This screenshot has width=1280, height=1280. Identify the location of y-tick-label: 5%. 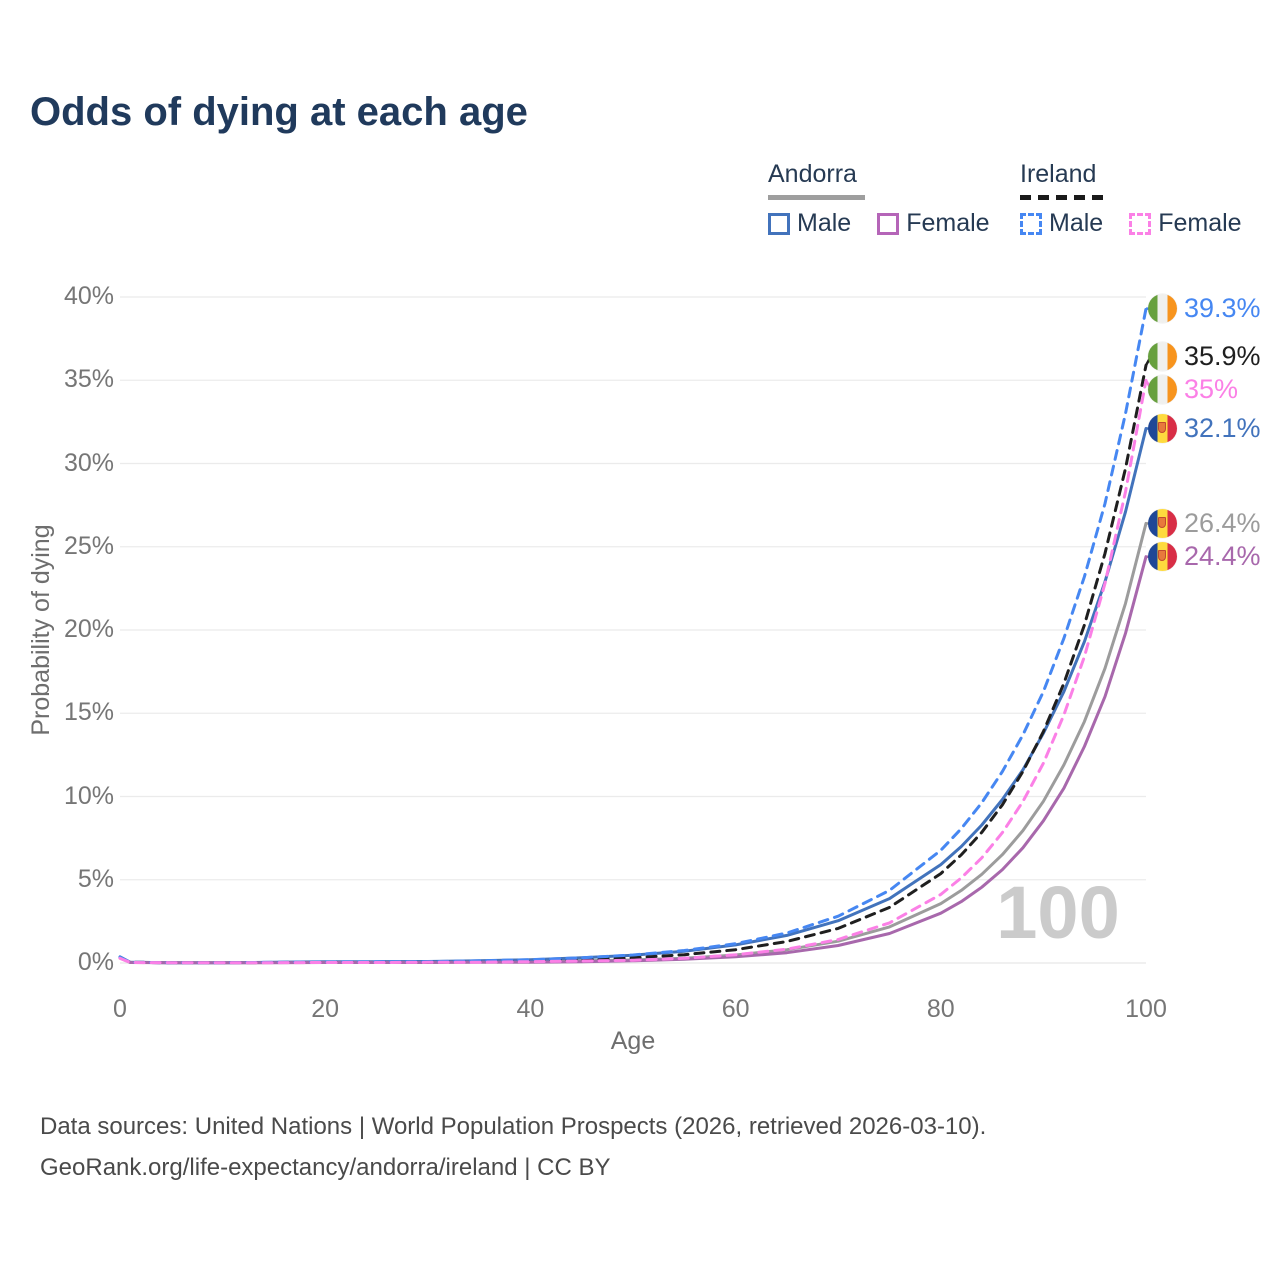
(95, 878).